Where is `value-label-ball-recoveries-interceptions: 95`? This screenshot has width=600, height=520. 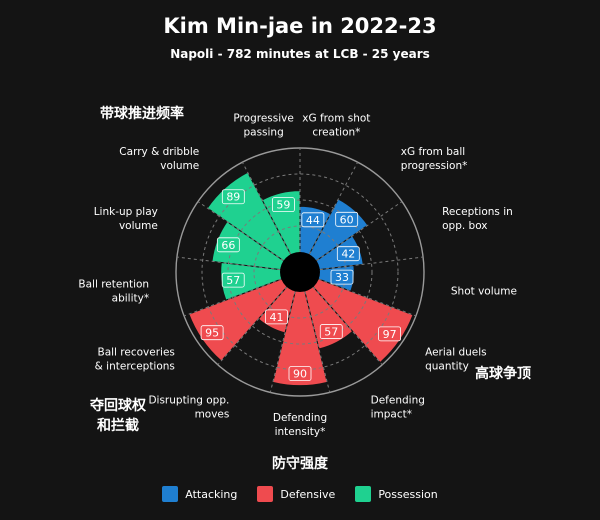 value-label-ball-recoveries-interceptions: 95 is located at coordinates (212, 333).